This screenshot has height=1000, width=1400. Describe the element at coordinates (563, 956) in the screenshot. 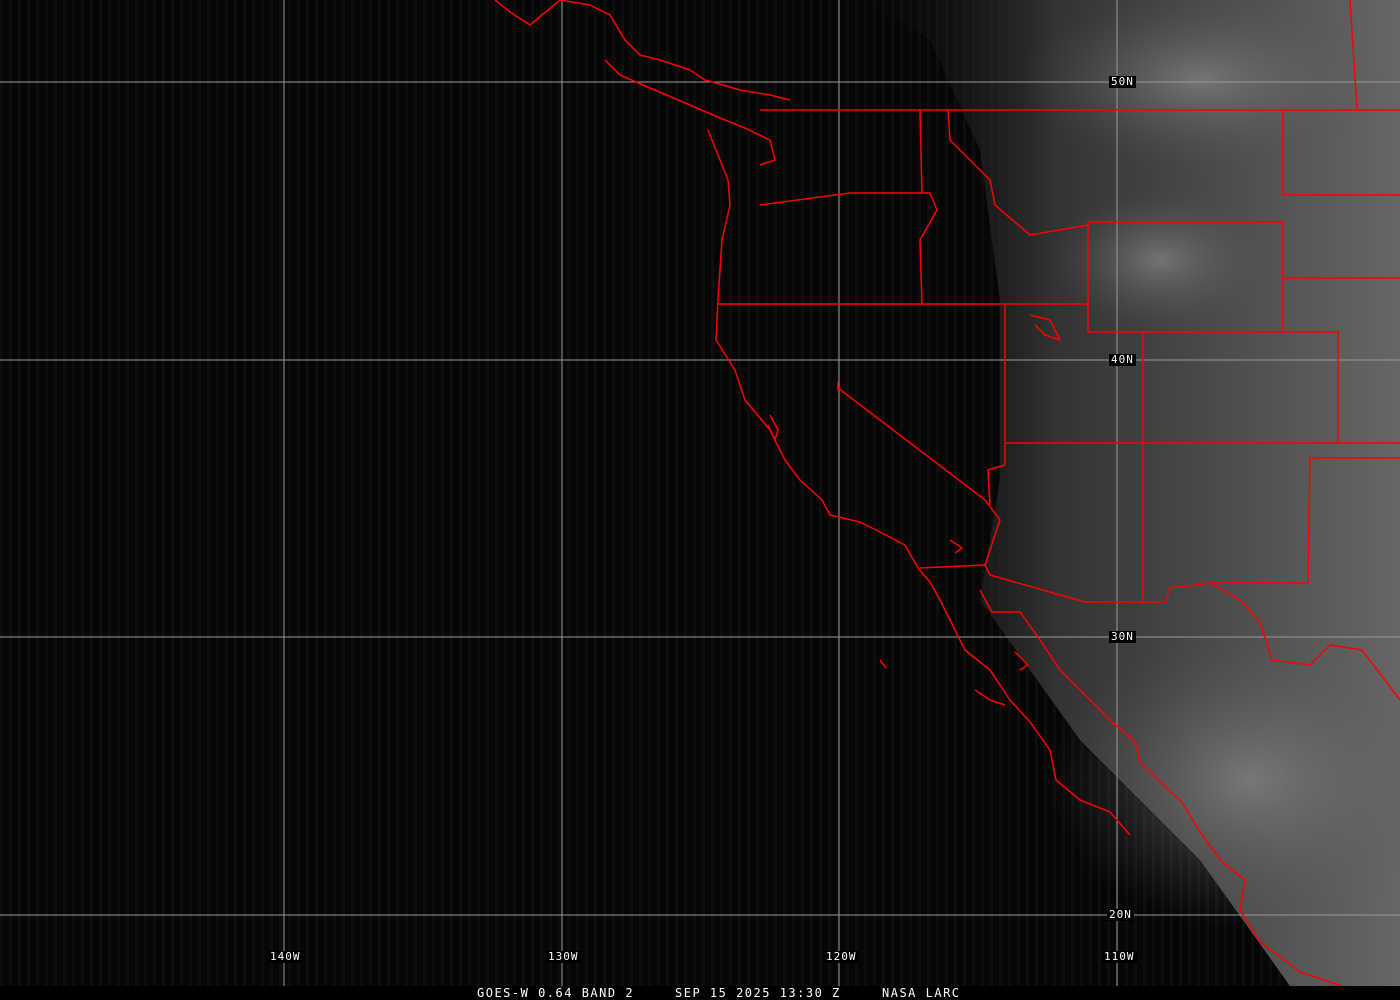

I see `lon-label-130w: 130W` at that location.